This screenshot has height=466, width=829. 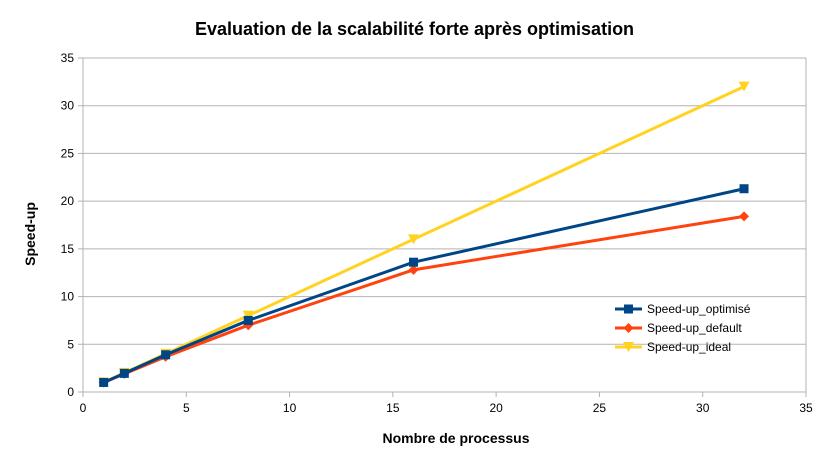 I want to click on y-axis-title: Speed-up, so click(x=30, y=234).